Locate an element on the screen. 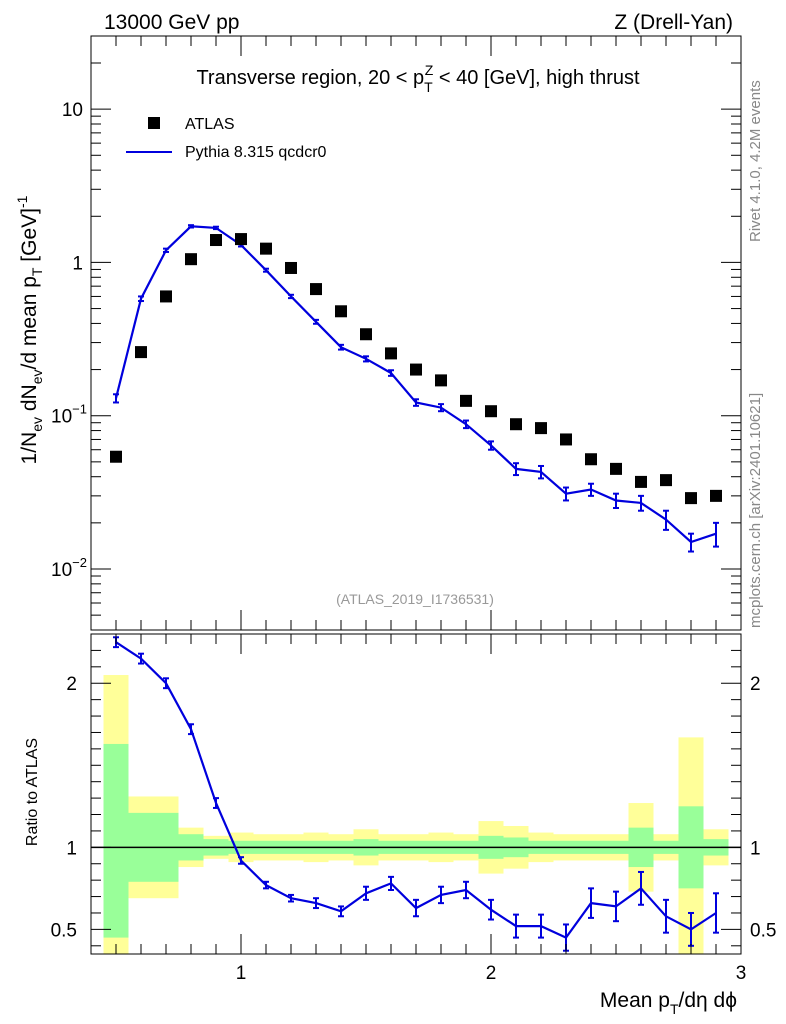 The image size is (786, 1024). header-left: 13000 GeV pp is located at coordinates (171, 22).